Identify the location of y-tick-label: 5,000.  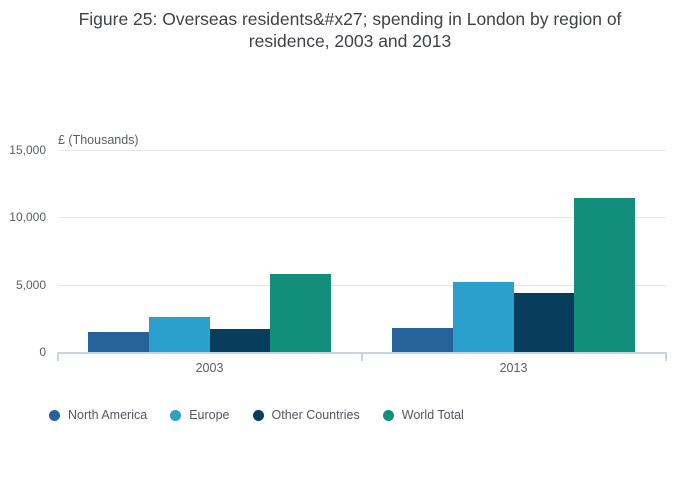
(30, 284).